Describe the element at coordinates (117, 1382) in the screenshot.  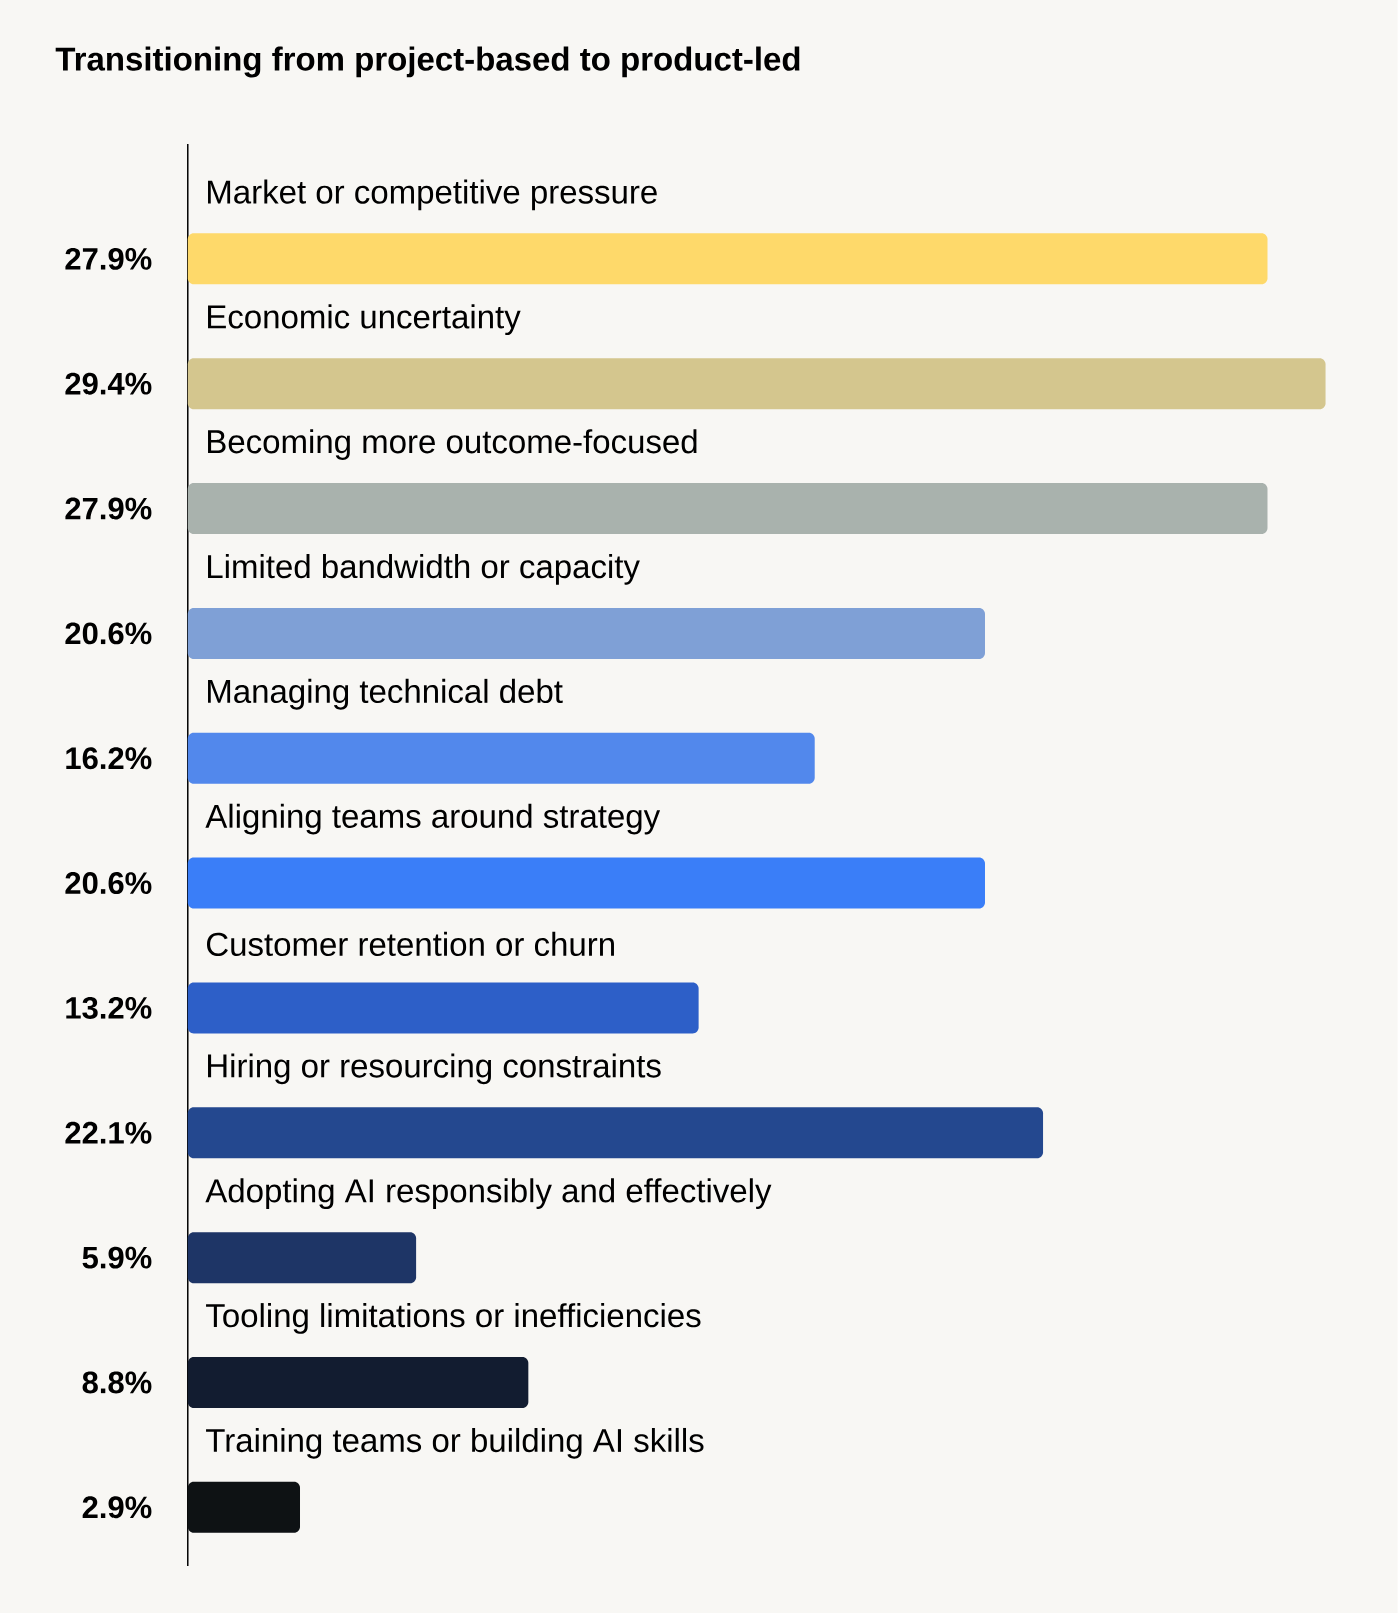
I see `data-label: 8.8%` at that location.